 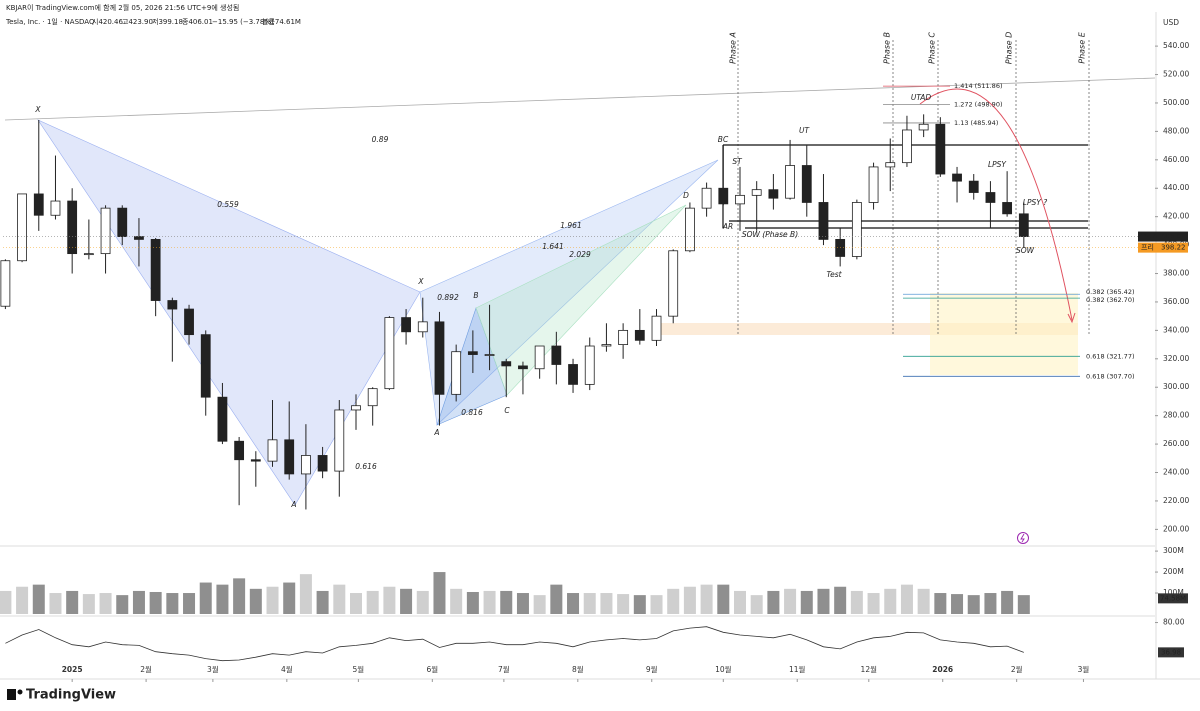 I want to click on annotation: ST, so click(x=737, y=161).